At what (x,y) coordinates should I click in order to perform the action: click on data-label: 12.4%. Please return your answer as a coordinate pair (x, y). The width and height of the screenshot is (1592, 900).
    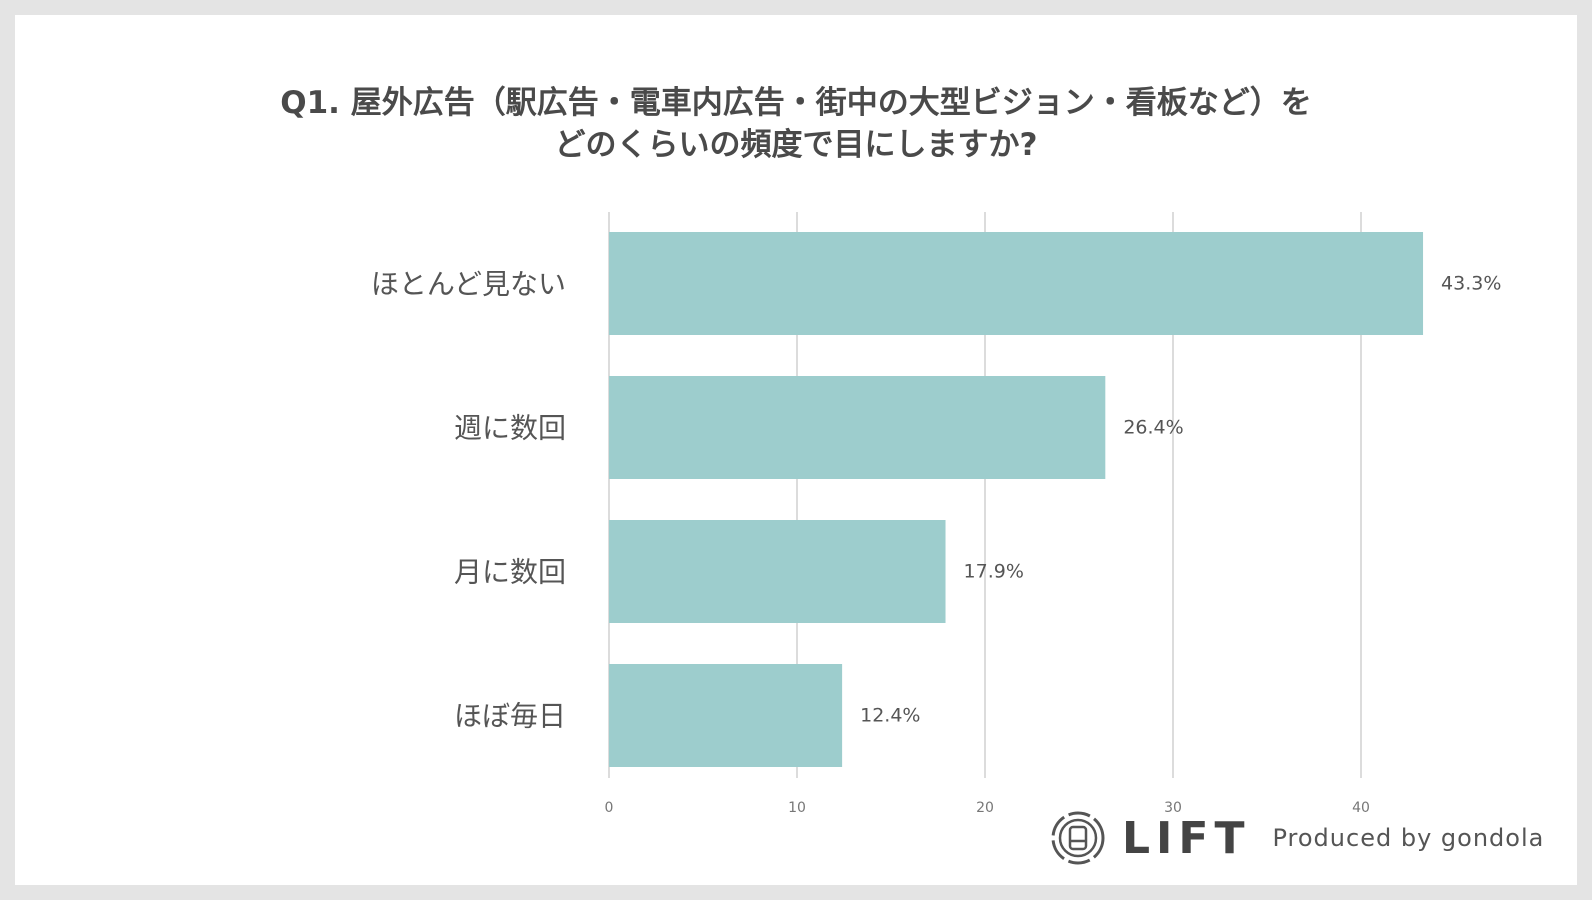
    Looking at the image, I should click on (890, 716).